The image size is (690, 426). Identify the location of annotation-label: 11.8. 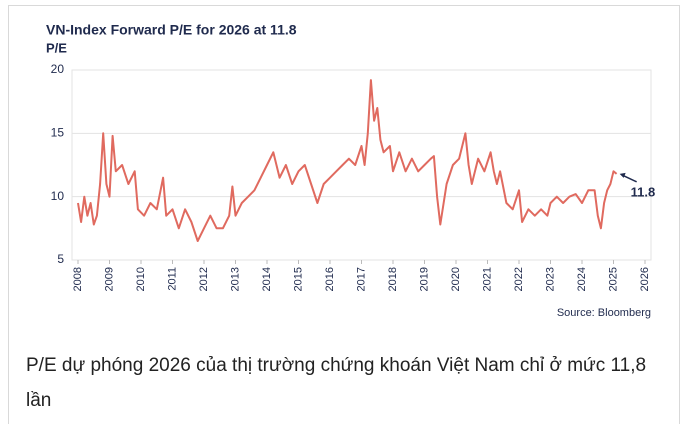
(643, 191).